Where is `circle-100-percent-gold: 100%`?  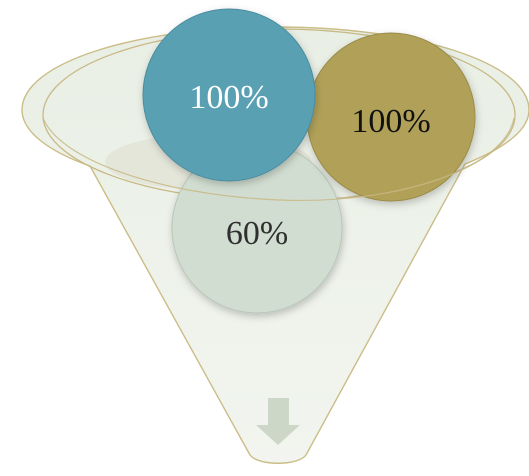
circle-100-percent-gold: 100% is located at coordinates (391, 117).